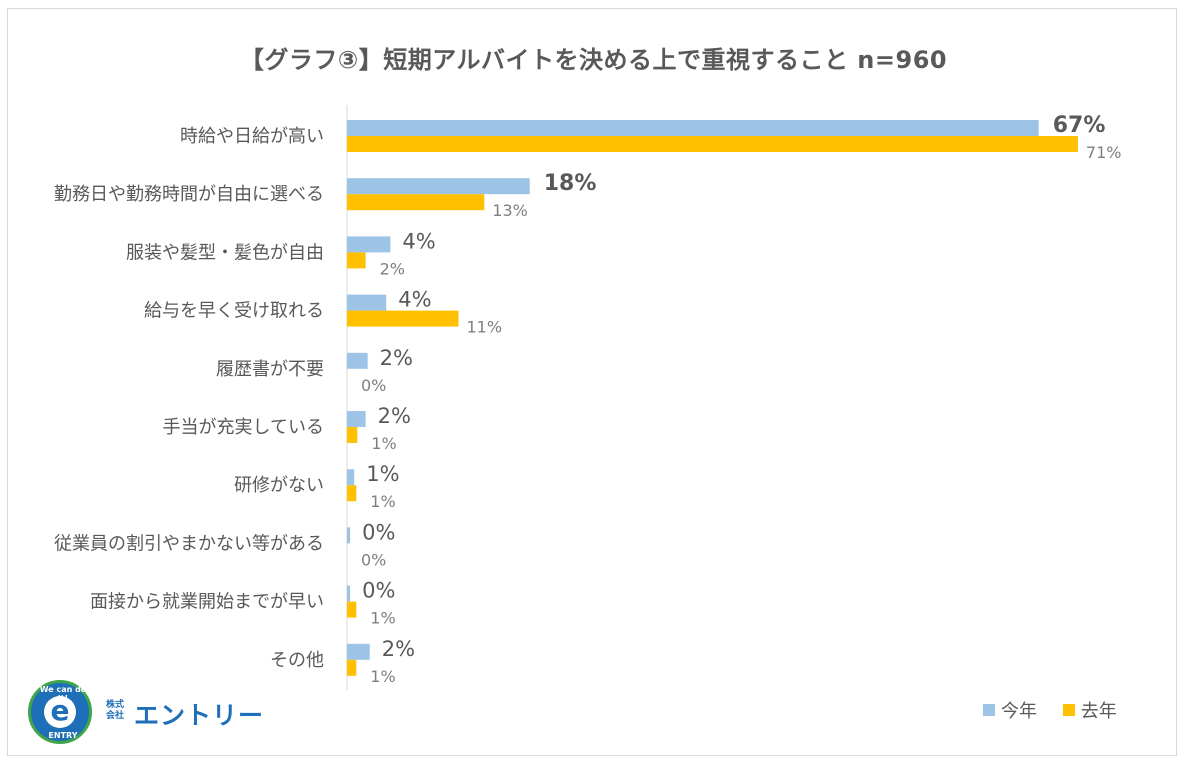 This screenshot has height=764, width=1187. What do you see at coordinates (225, 252) in the screenshot?
I see `category-label: 服装や髪型・髪色が自由` at bounding box center [225, 252].